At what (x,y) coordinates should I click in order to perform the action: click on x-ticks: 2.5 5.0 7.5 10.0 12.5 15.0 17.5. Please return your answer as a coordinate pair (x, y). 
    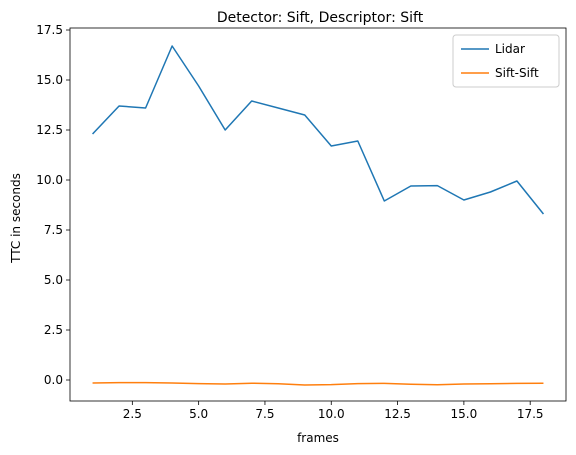
    Looking at the image, I should click on (333, 411).